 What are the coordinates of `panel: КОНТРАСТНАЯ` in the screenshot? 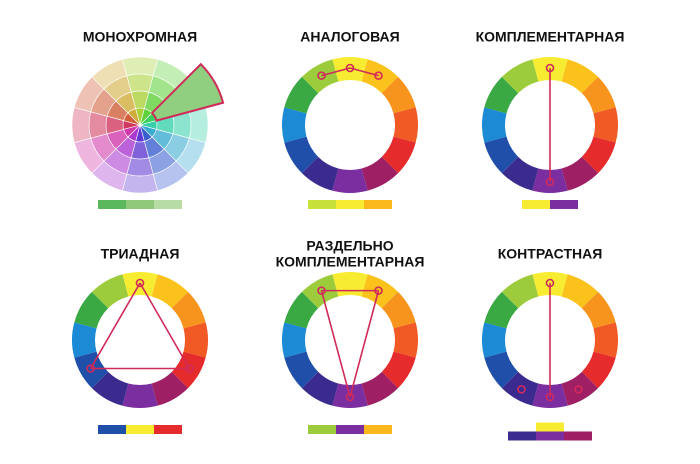 It's located at (550, 343).